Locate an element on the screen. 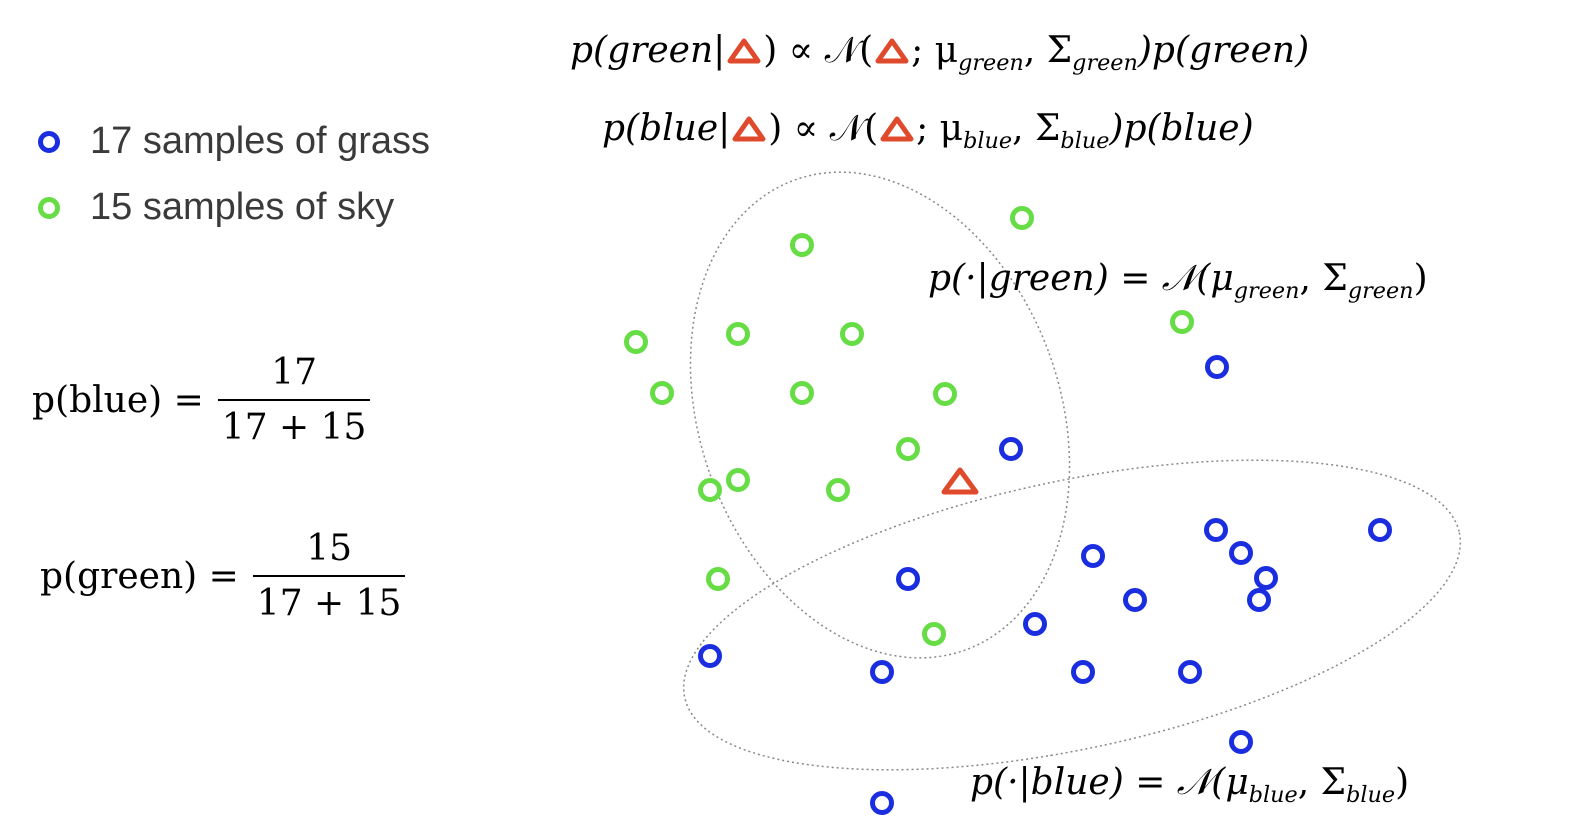 This screenshot has width=1574, height=832. likelihood-blue-equation: p(·|blue) = 𝒩(μblue, Σblue) is located at coordinates (1189, 785).